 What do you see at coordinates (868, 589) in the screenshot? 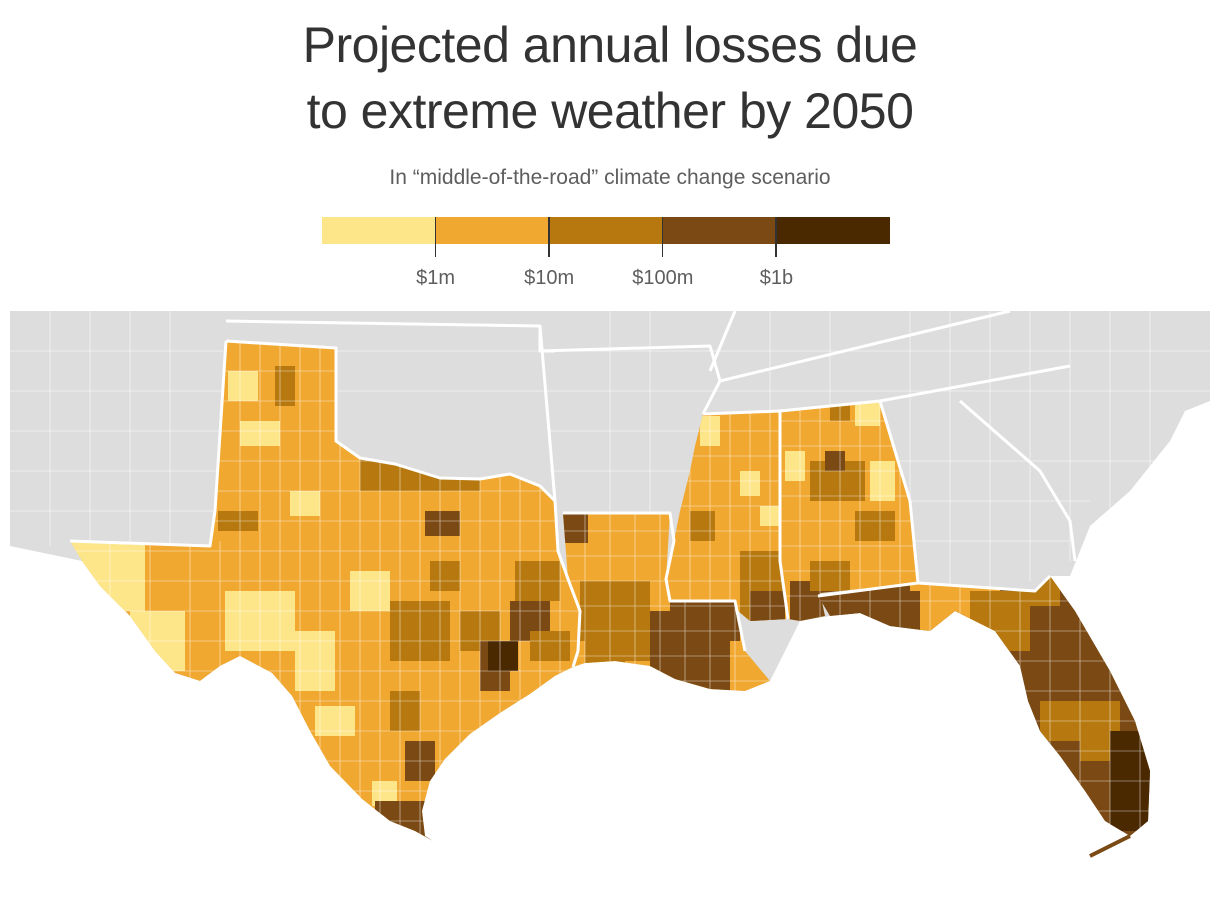
I see `border-alabama-florida` at bounding box center [868, 589].